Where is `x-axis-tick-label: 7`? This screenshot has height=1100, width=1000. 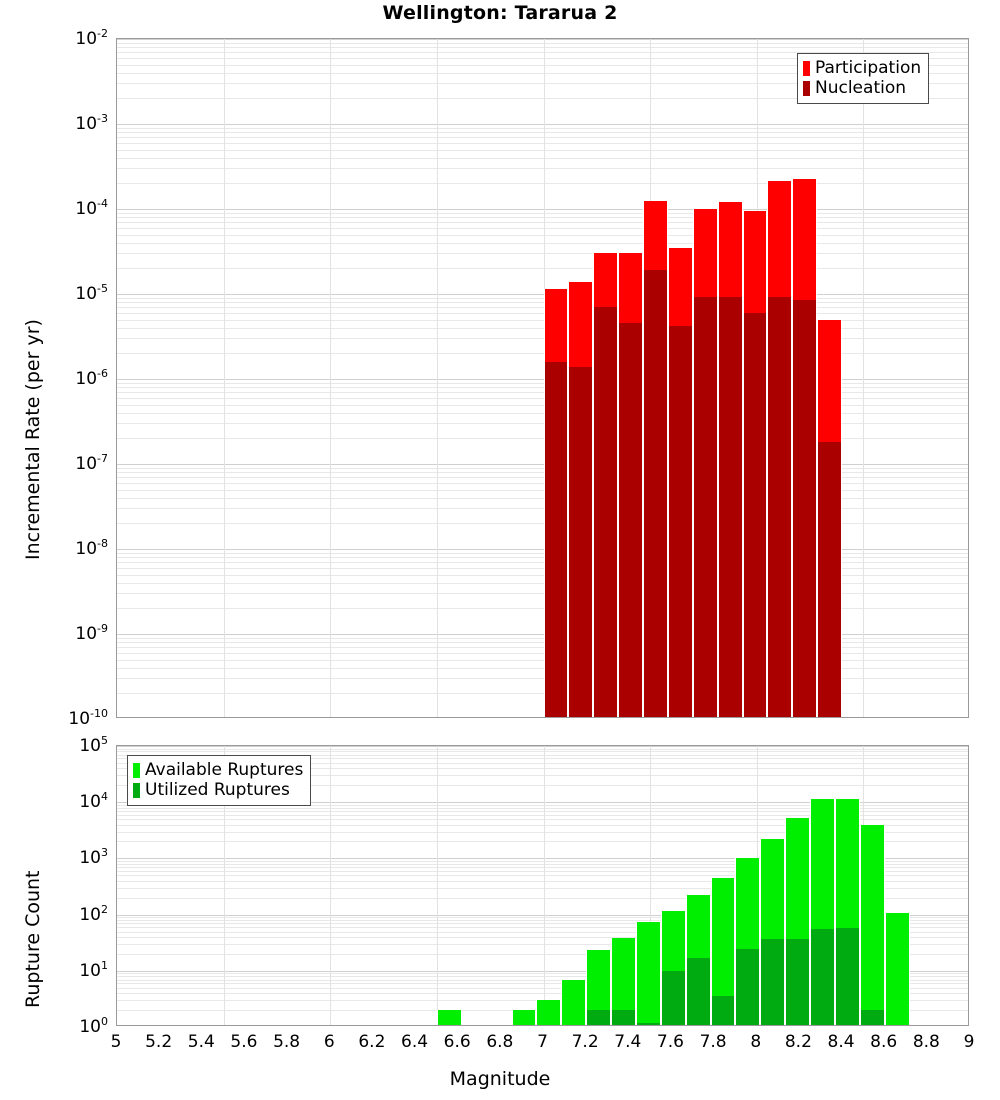 x-axis-tick-label: 7 is located at coordinates (542, 1042).